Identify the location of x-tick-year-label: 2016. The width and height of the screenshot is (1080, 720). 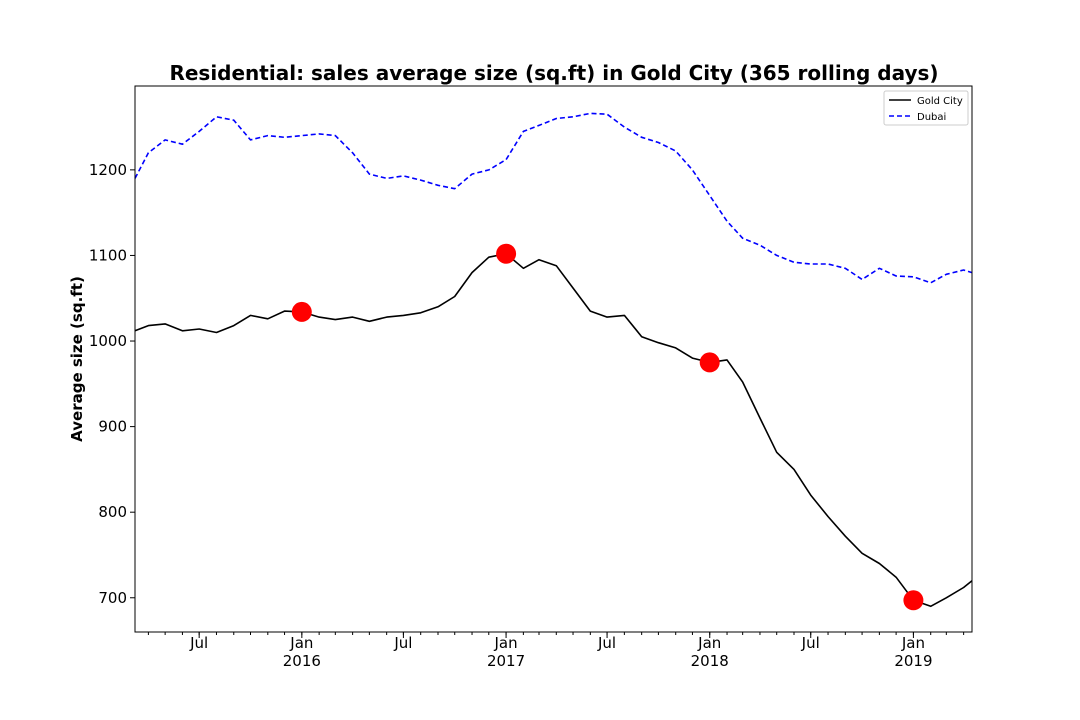
(302, 661).